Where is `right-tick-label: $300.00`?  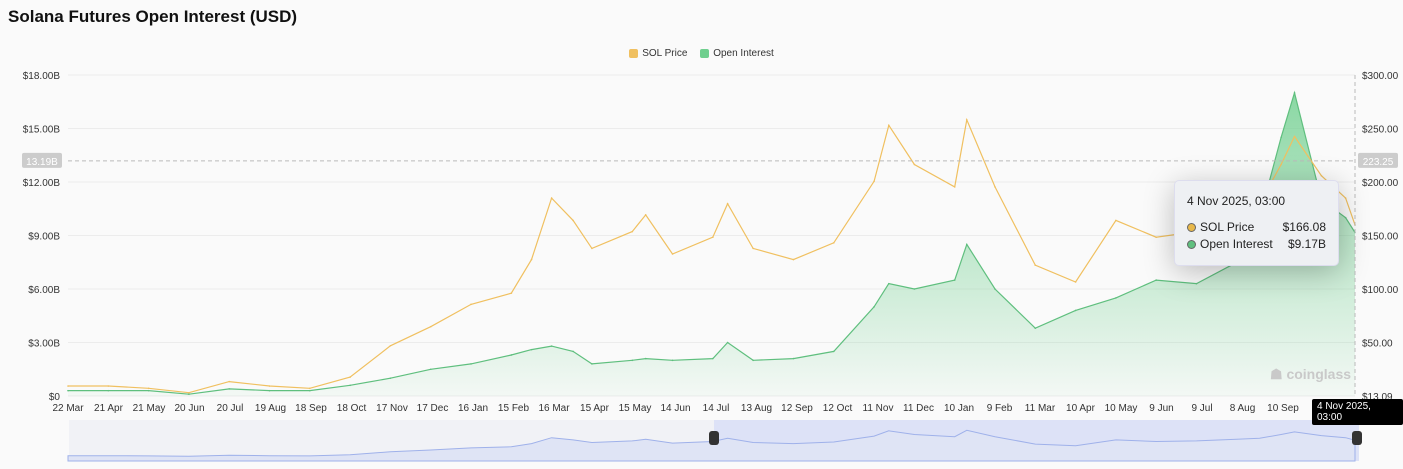
right-tick-label: $300.00 is located at coordinates (1380, 76).